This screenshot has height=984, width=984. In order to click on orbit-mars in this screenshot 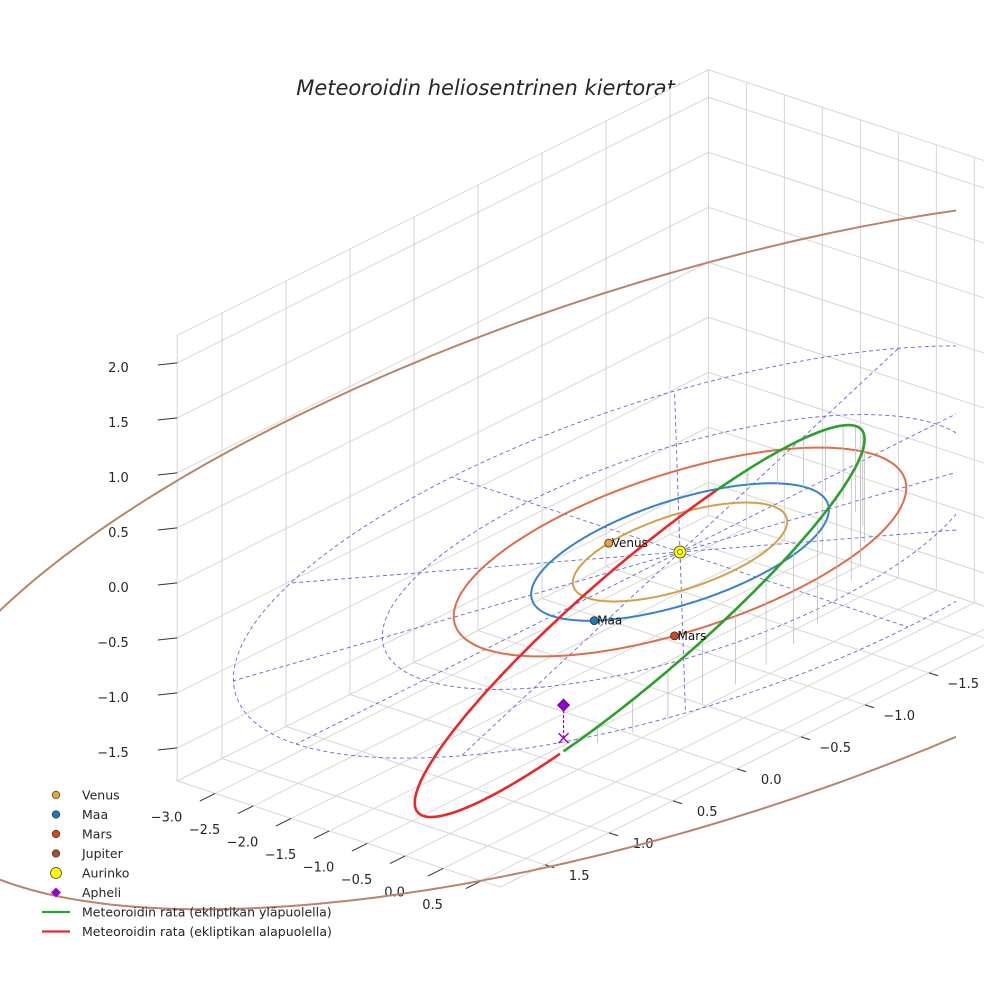, I will do `click(680, 552)`.